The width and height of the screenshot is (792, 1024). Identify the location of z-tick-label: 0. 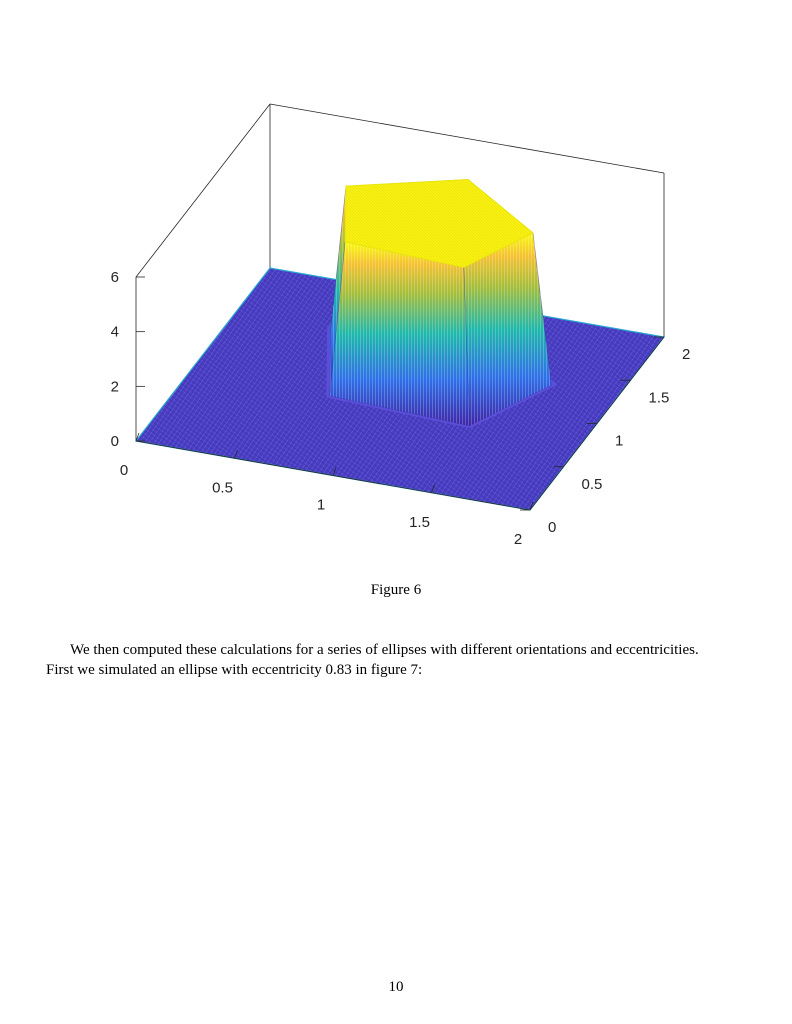
(115, 441).